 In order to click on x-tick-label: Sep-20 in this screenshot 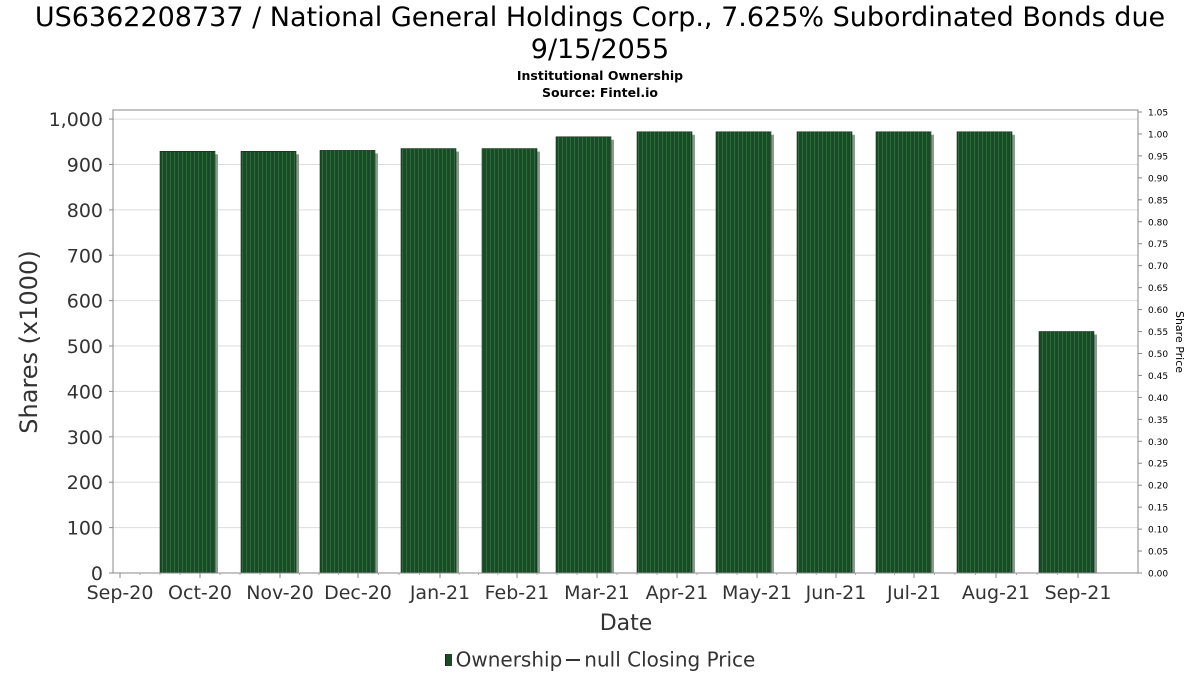, I will do `click(120, 593)`.